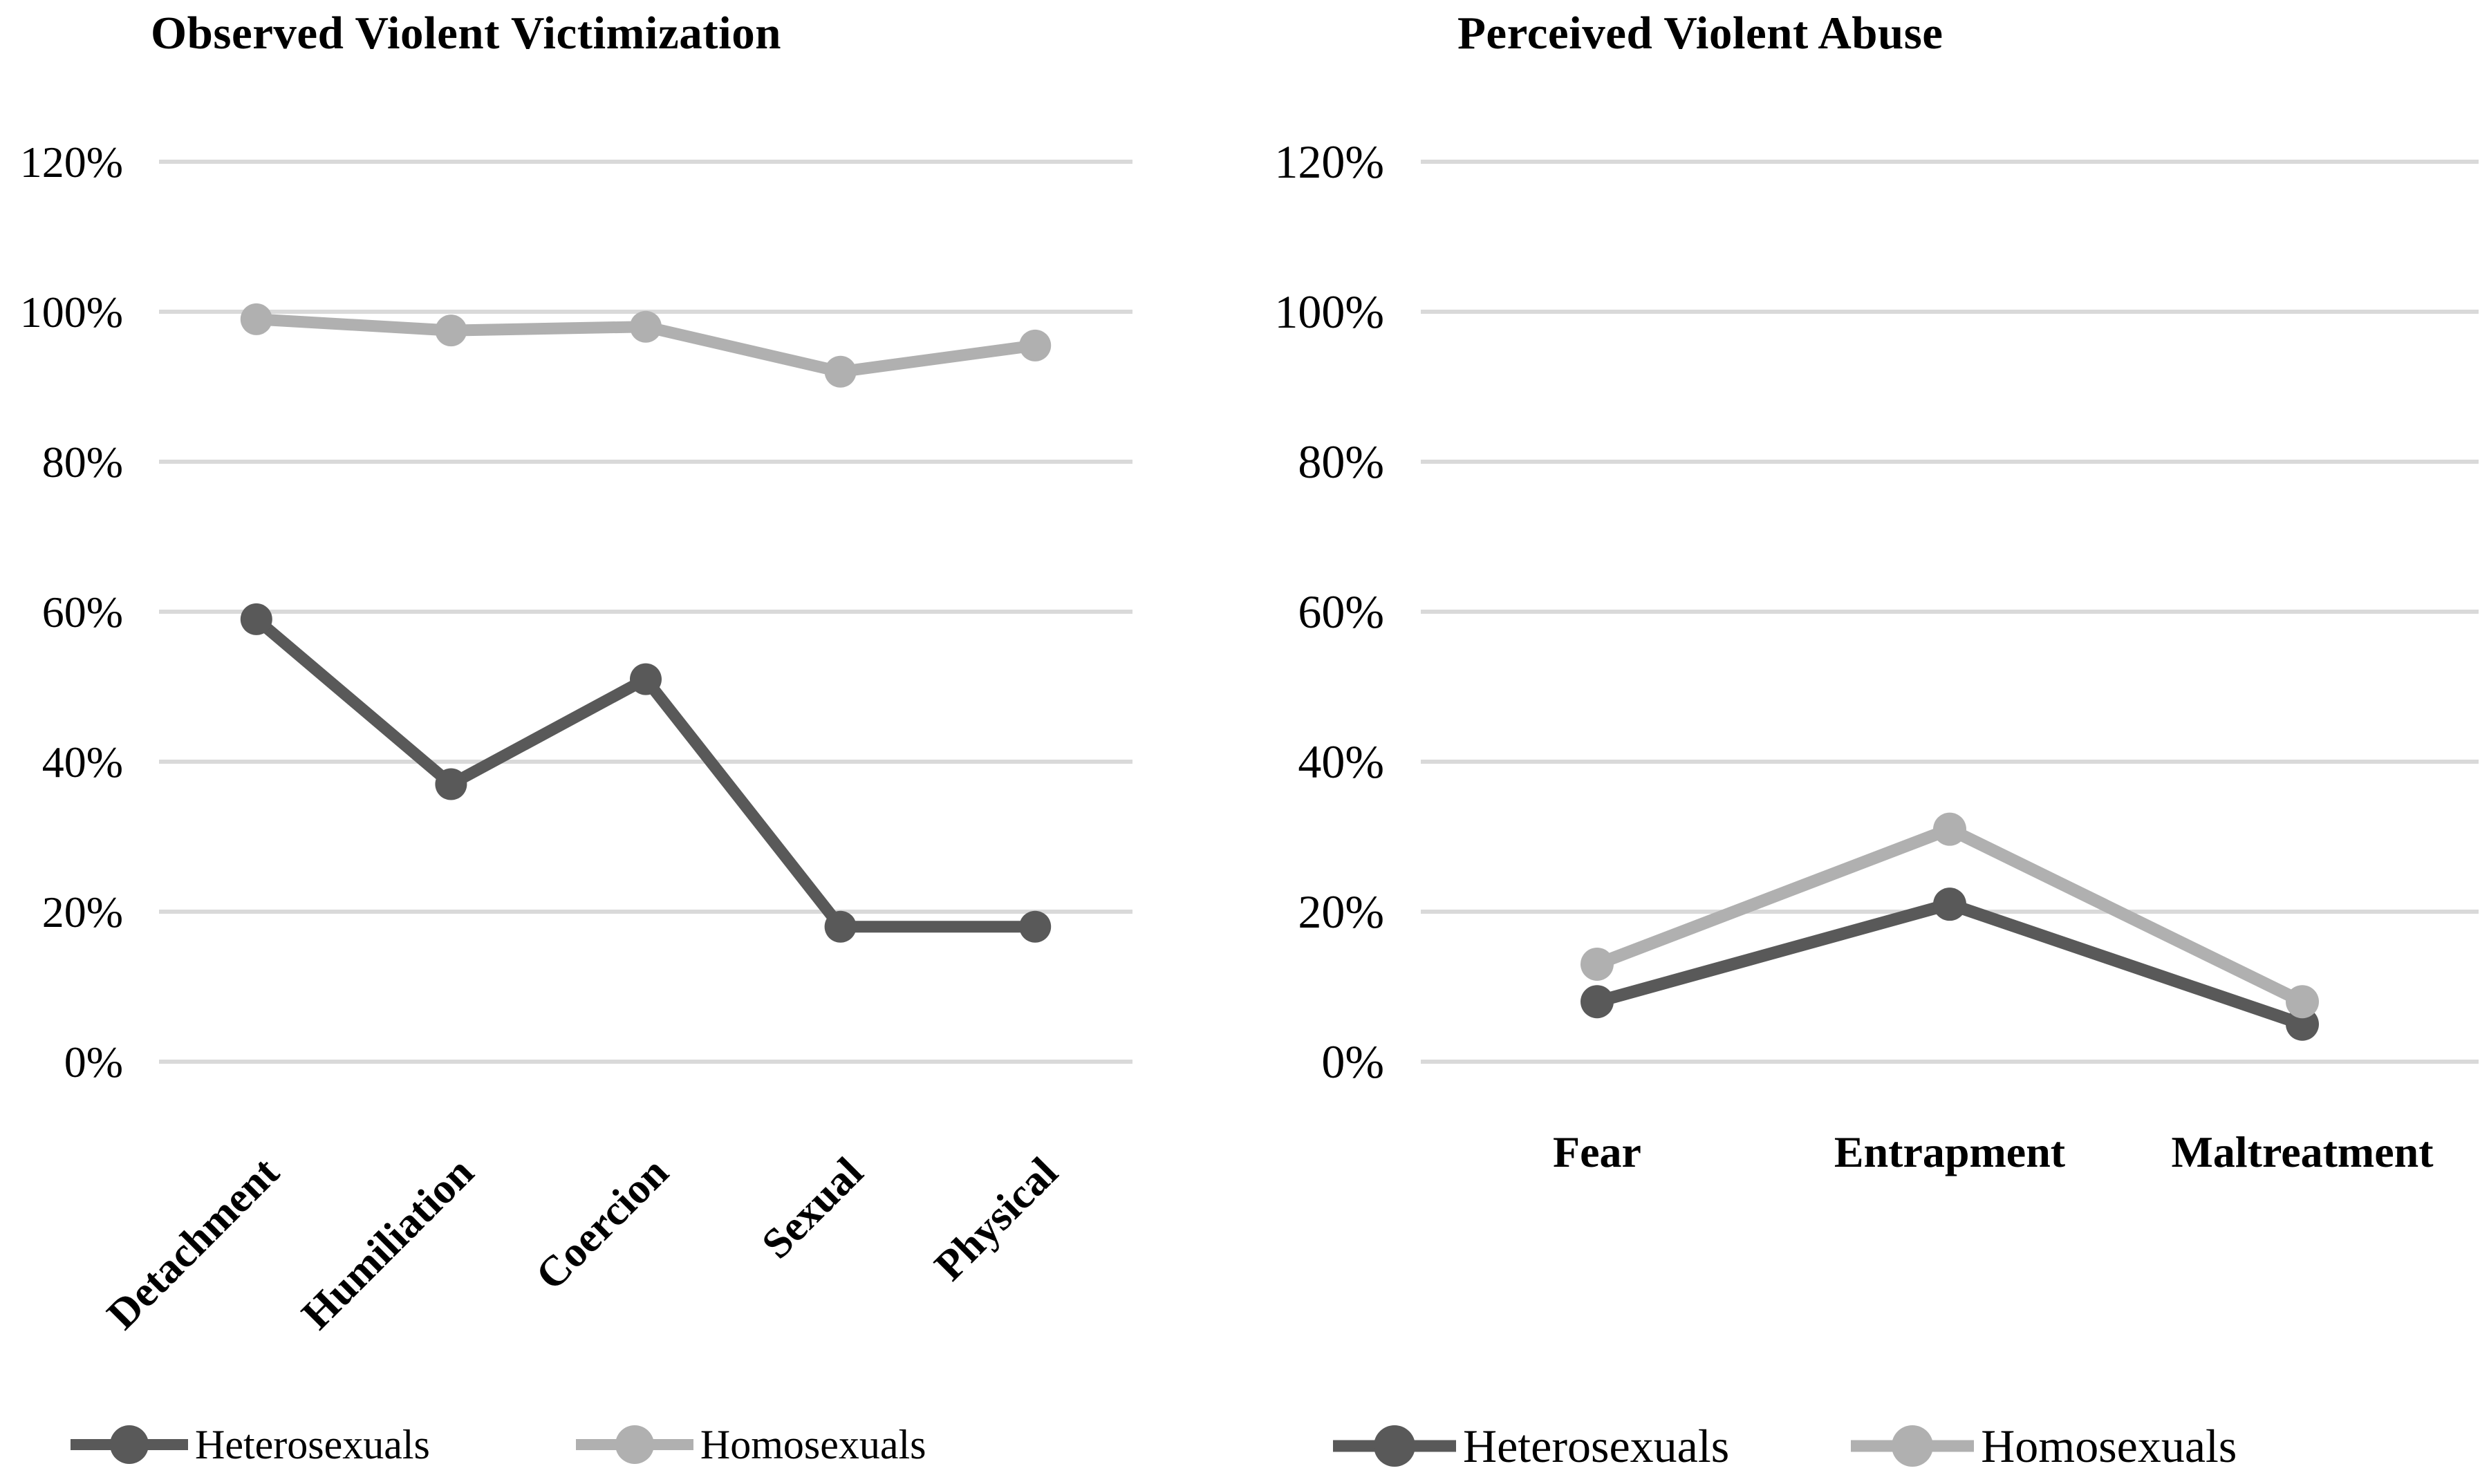  I want to click on category-label: Coercion, so click(602, 1224).